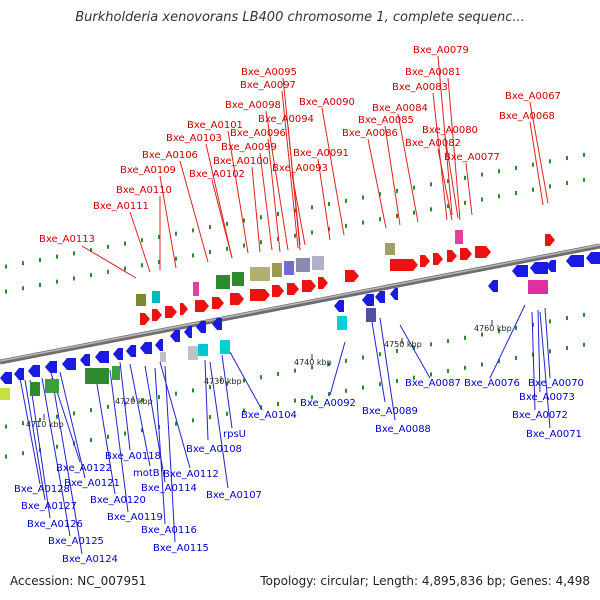 This screenshot has height=600, width=600. Describe the element at coordinates (441, 50) in the screenshot. I see `gene-label-plus: Bxe_A0079` at that location.